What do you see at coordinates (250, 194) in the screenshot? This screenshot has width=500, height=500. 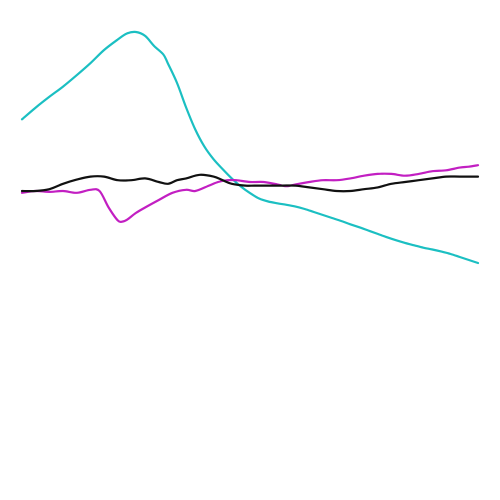 I see `series-line-magenta` at bounding box center [250, 194].